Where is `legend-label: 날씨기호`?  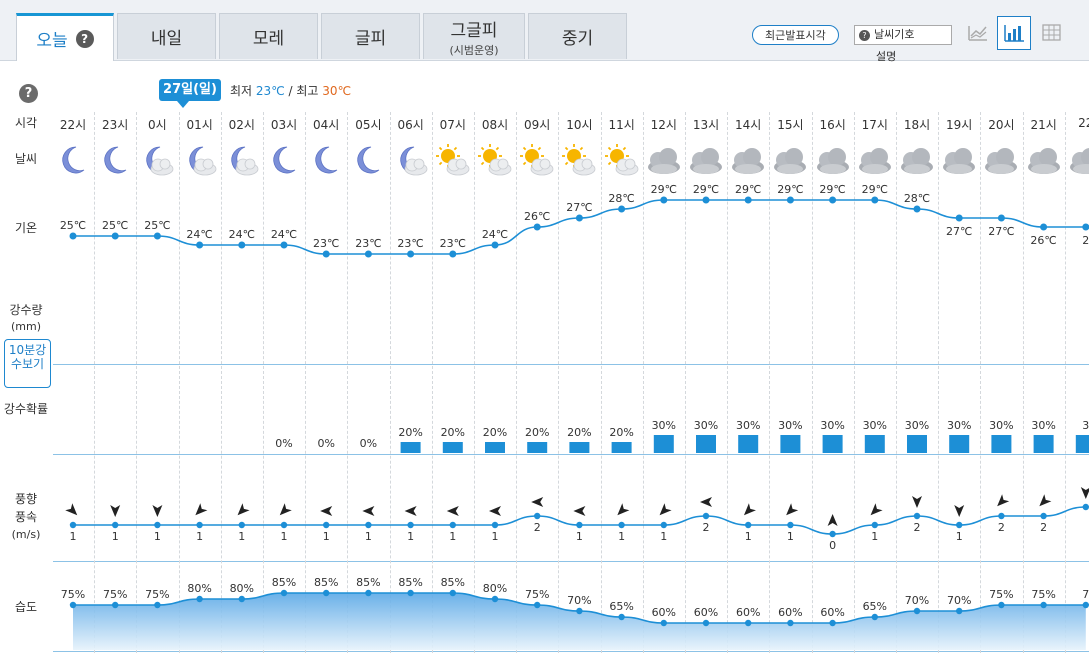
legend-label: 날씨기호 is located at coordinates (894, 34).